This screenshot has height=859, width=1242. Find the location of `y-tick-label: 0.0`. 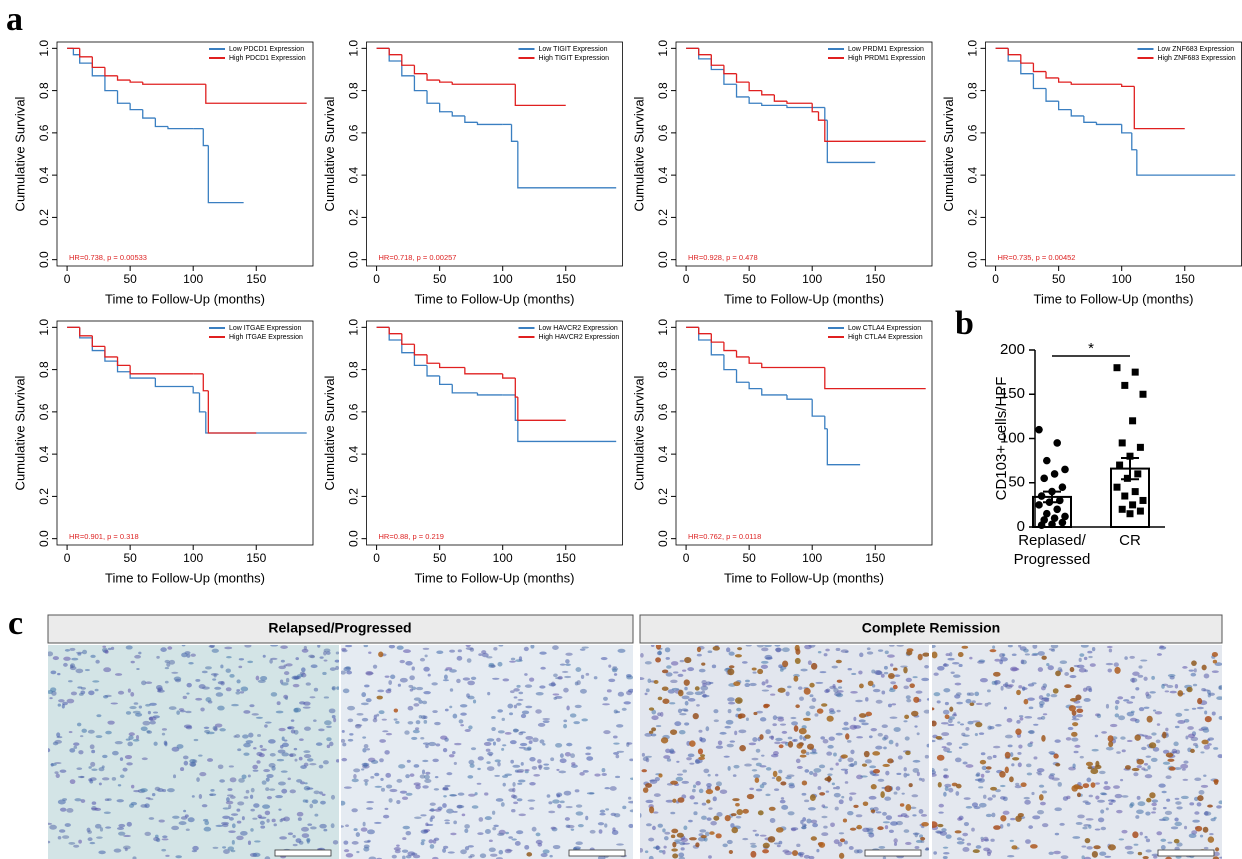

y-tick-label: 0.0 is located at coordinates (663, 538).